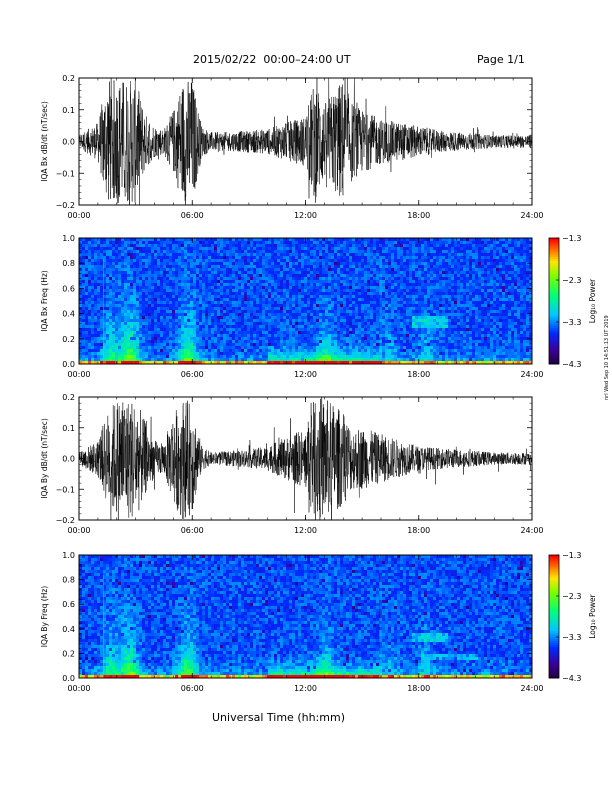 This screenshot has width=612, height=792. Describe the element at coordinates (44, 141) in the screenshot. I see `y-axis-label: IQA Bx dB/dt (nT/sec)` at that location.